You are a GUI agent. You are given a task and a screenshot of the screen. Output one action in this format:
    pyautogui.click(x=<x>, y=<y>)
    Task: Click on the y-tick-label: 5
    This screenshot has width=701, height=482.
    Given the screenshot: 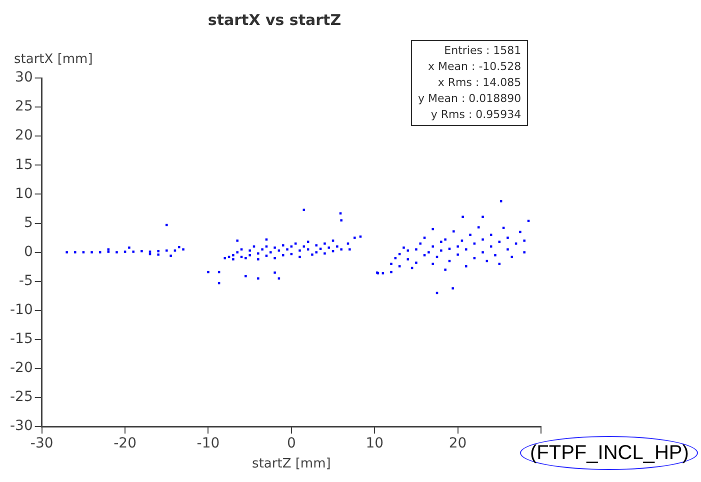 What is the action you would take?
    pyautogui.click(x=28, y=222)
    